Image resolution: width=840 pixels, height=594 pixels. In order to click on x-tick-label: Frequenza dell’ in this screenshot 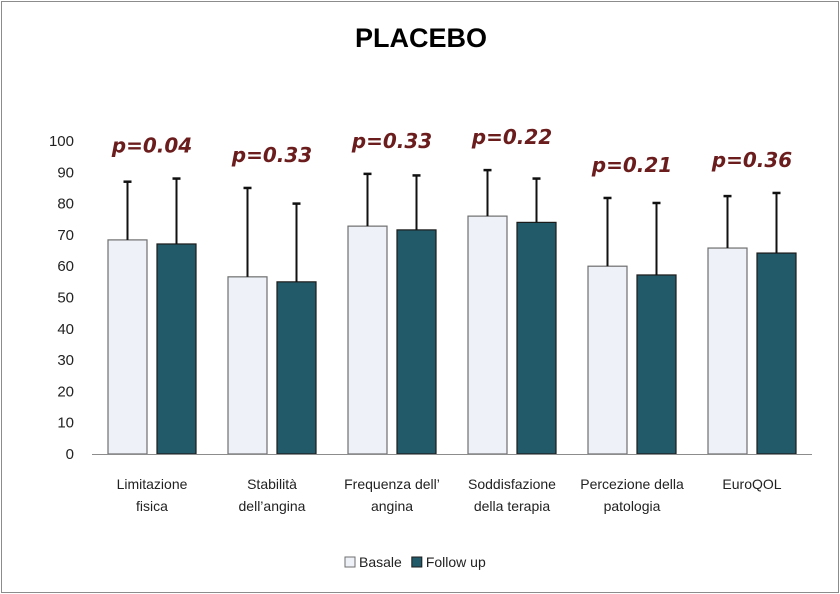, I will do `click(392, 484)`.